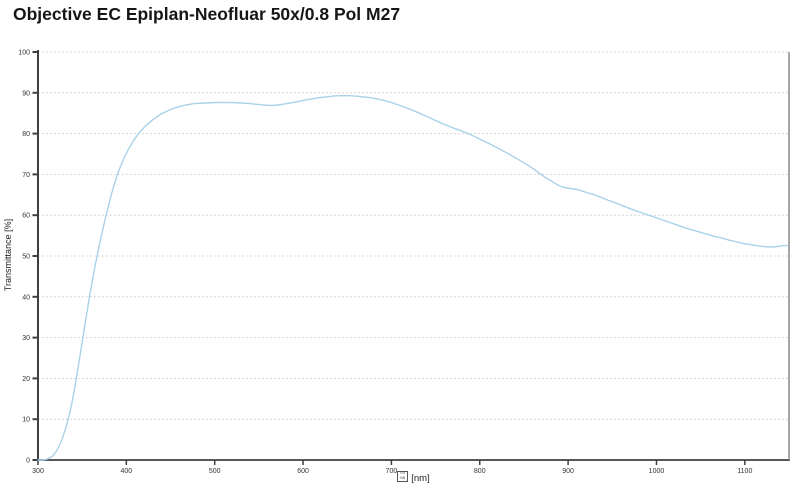 This screenshot has height=490, width=800. What do you see at coordinates (657, 471) in the screenshot?
I see `x-tick-label: 1000` at bounding box center [657, 471].